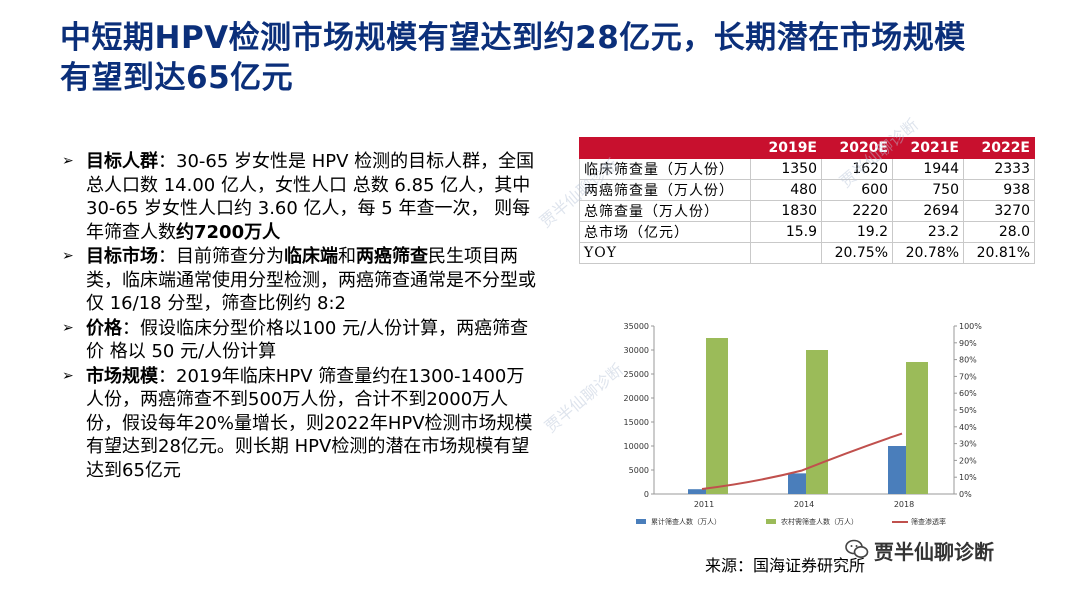 Image resolution: width=1080 pixels, height=603 pixels. What do you see at coordinates (665, 211) in the screenshot?
I see `row-label: 总筛查量（万人份）` at bounding box center [665, 211].